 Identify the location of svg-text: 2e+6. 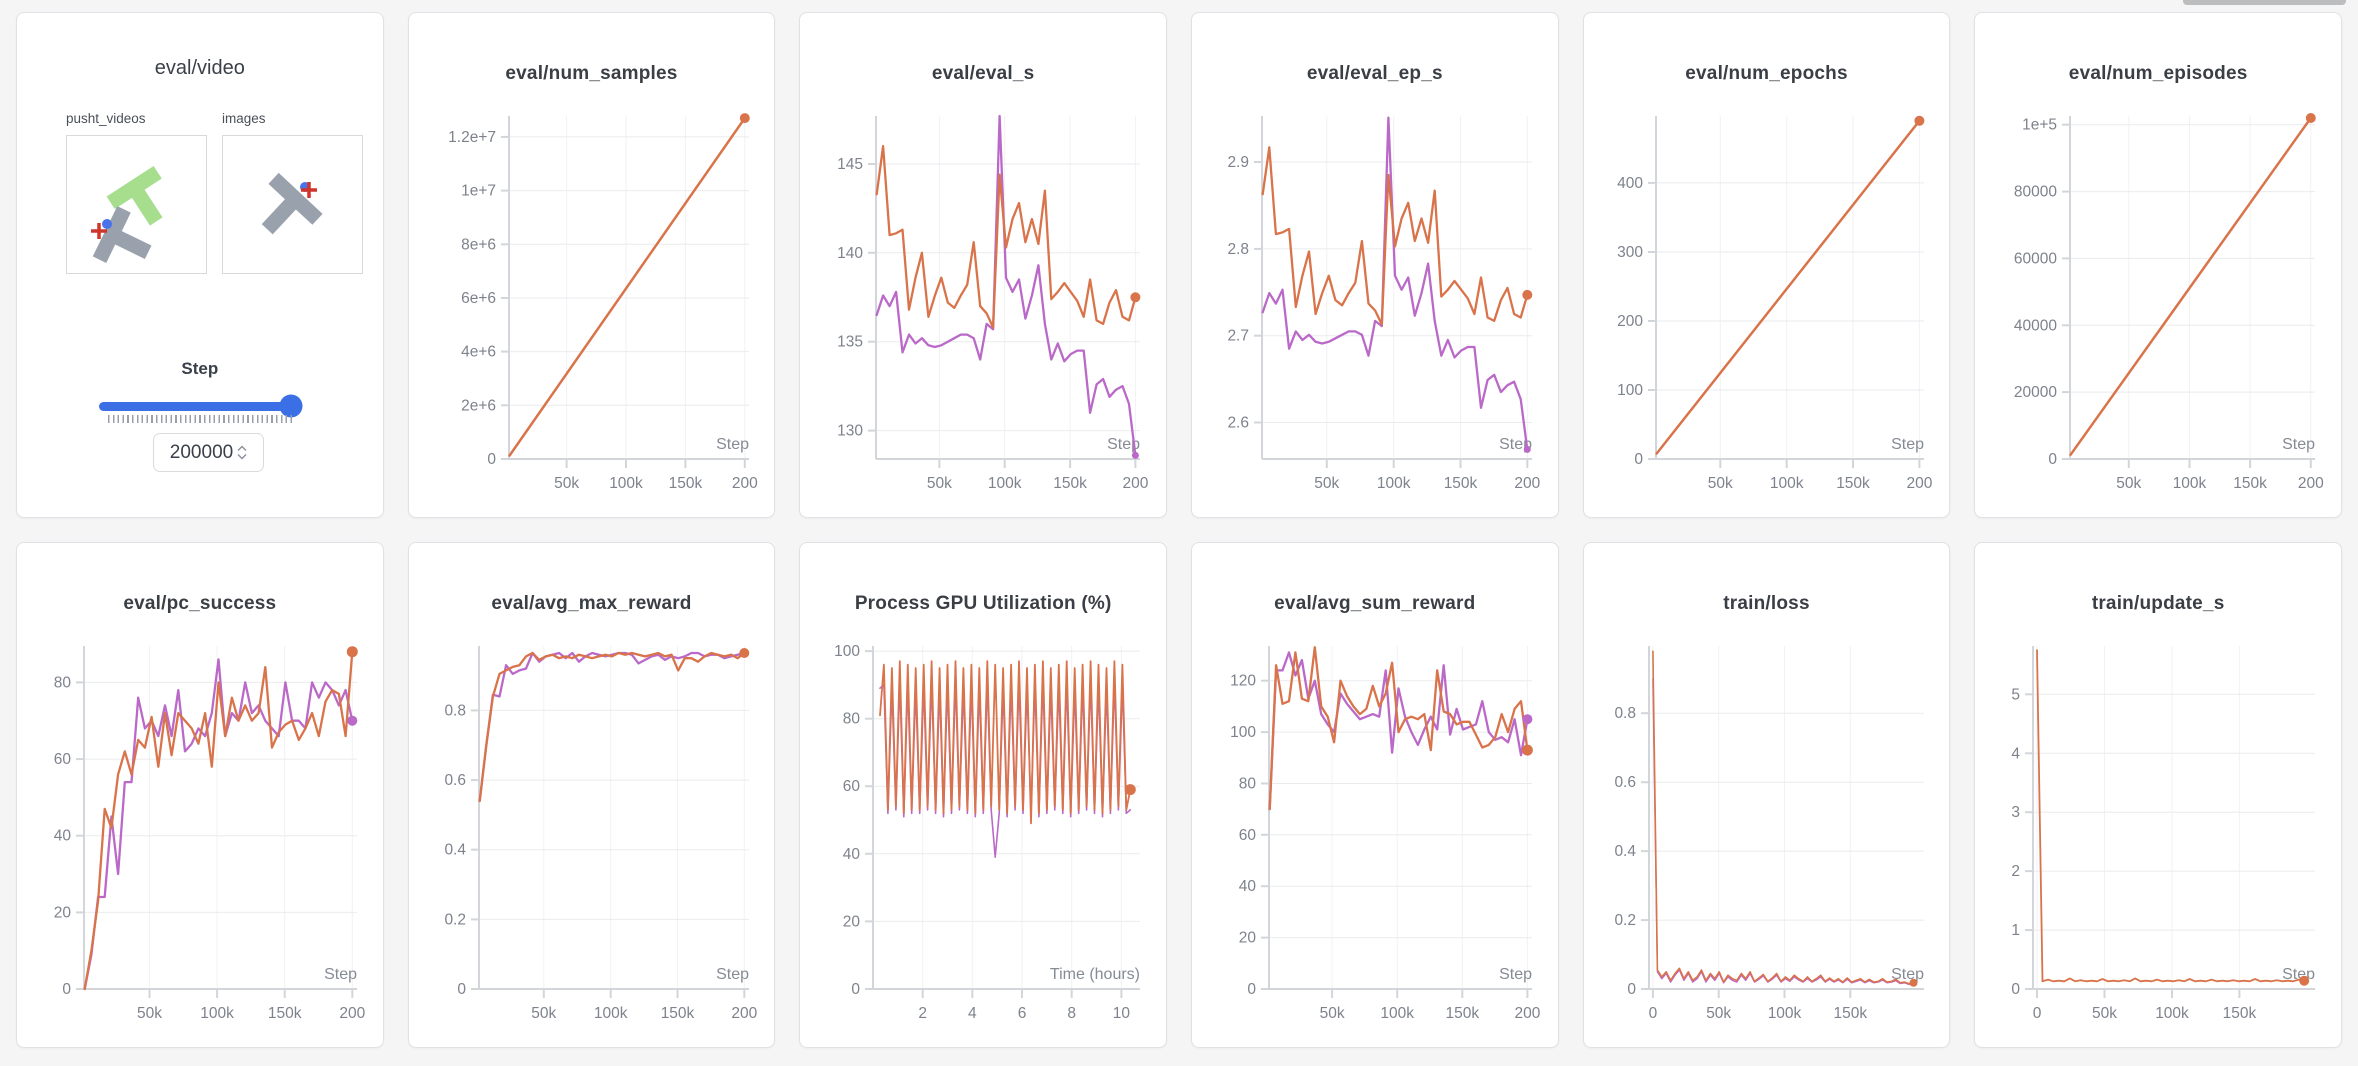
(478, 405).